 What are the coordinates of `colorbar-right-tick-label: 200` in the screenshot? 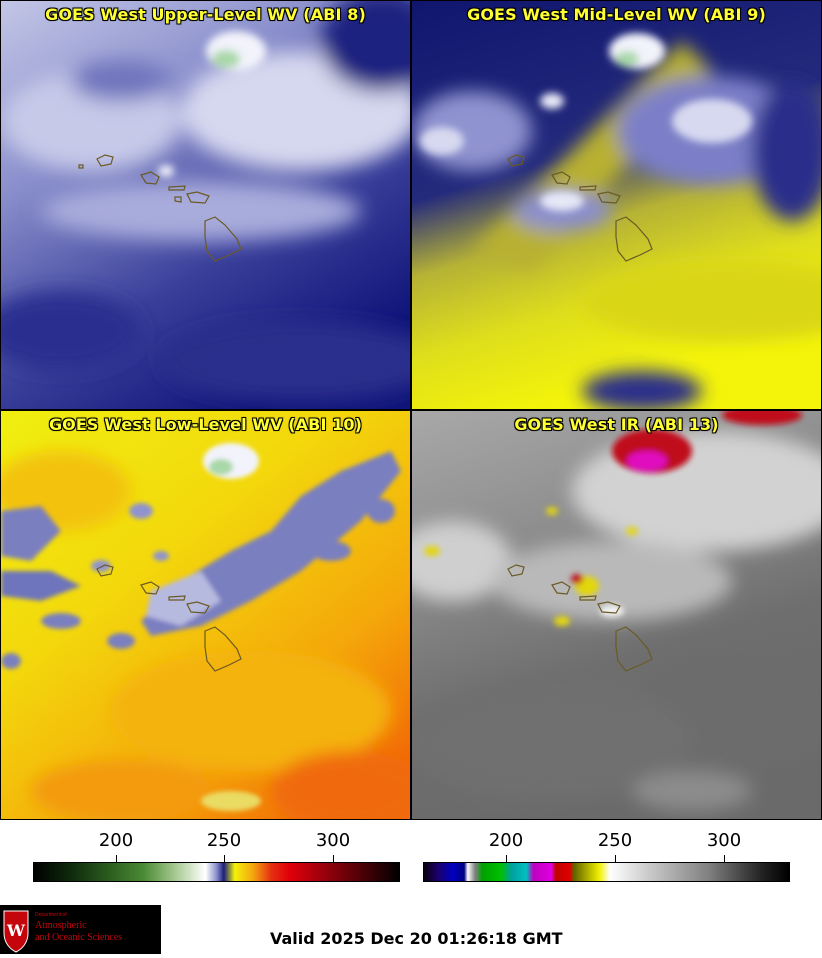 It's located at (506, 840).